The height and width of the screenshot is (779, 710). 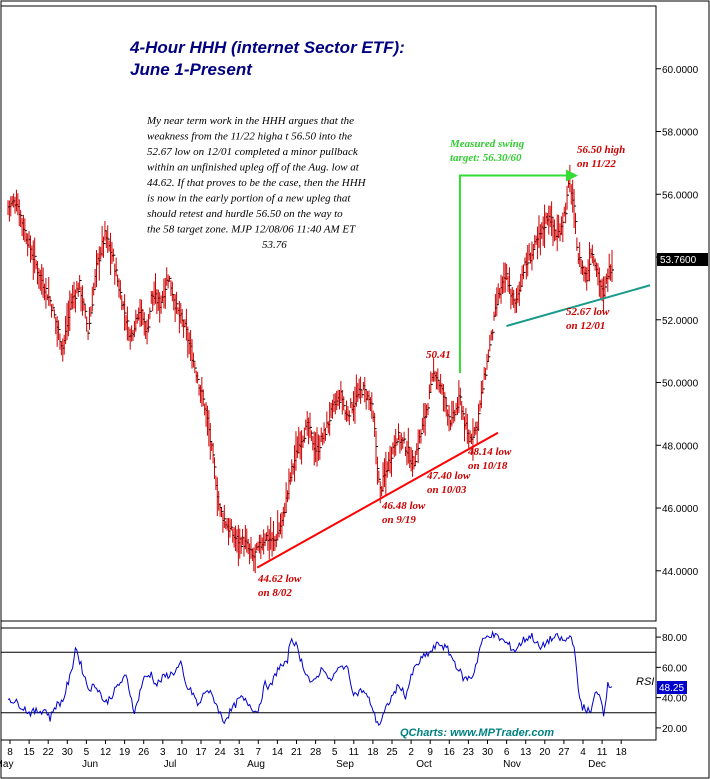 What do you see at coordinates (106, 752) in the screenshot?
I see `x-tick-label: 12` at bounding box center [106, 752].